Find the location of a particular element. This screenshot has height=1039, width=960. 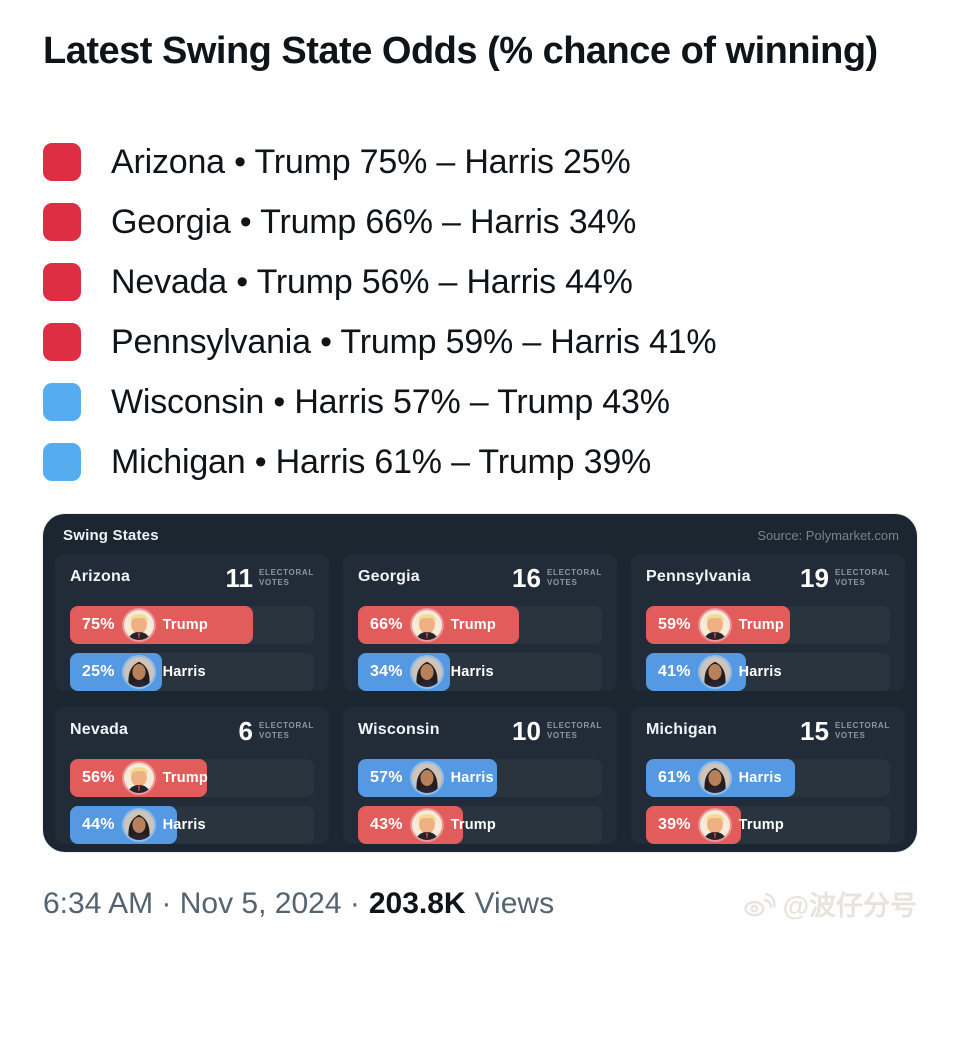

list-item: Pennsylvania • Trump 59% – Harris 41% is located at coordinates (480, 342).